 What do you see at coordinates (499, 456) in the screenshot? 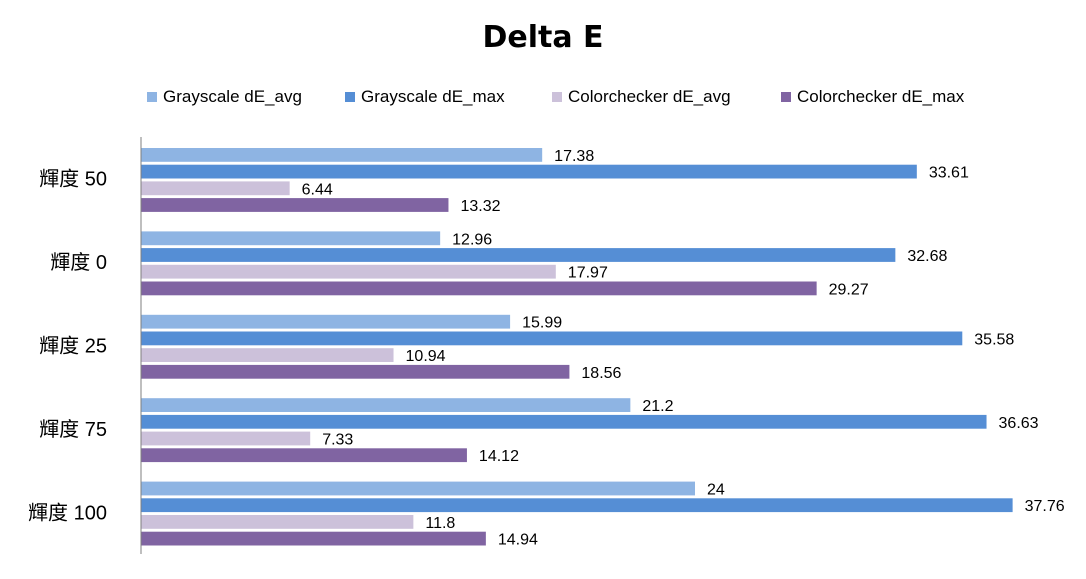
I see `data-label: 14.12` at bounding box center [499, 456].